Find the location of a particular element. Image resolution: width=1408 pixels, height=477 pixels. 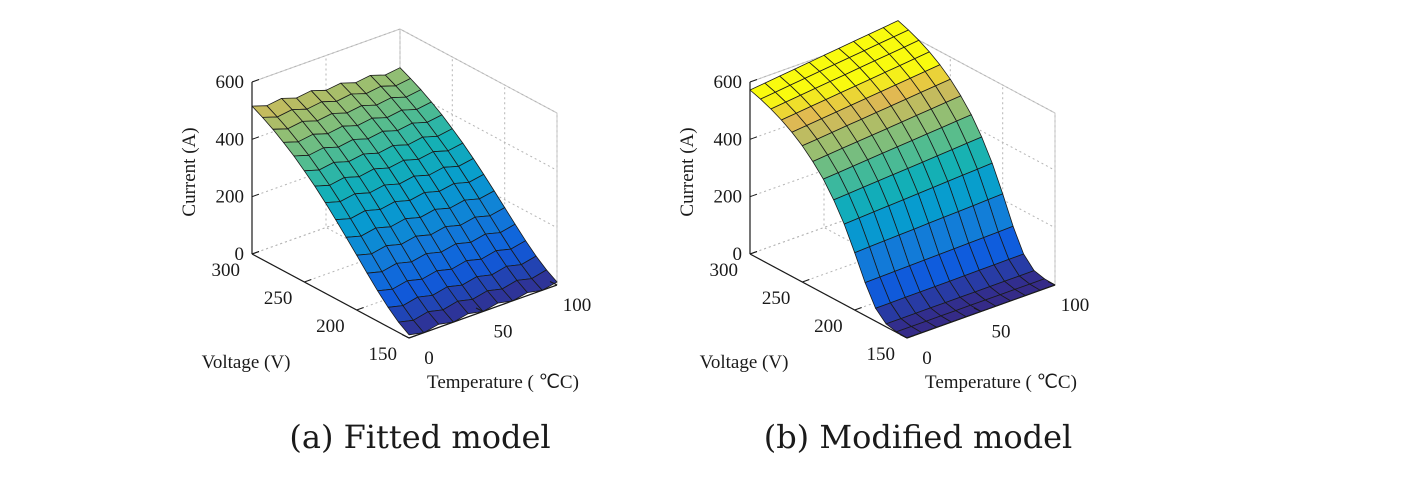

z-axis-label-a: Current (A) is located at coordinates (189, 171).